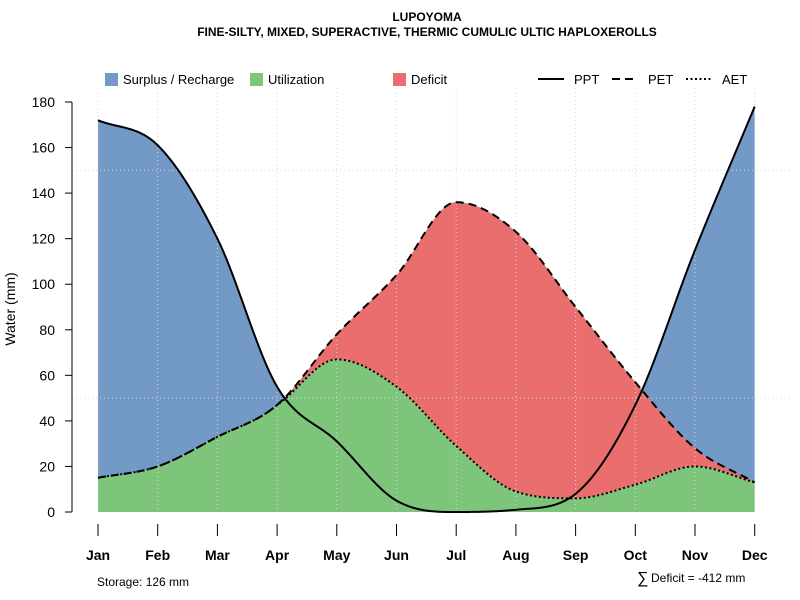  I want to click on legend-label: Surplus / Recharge, so click(178, 79).